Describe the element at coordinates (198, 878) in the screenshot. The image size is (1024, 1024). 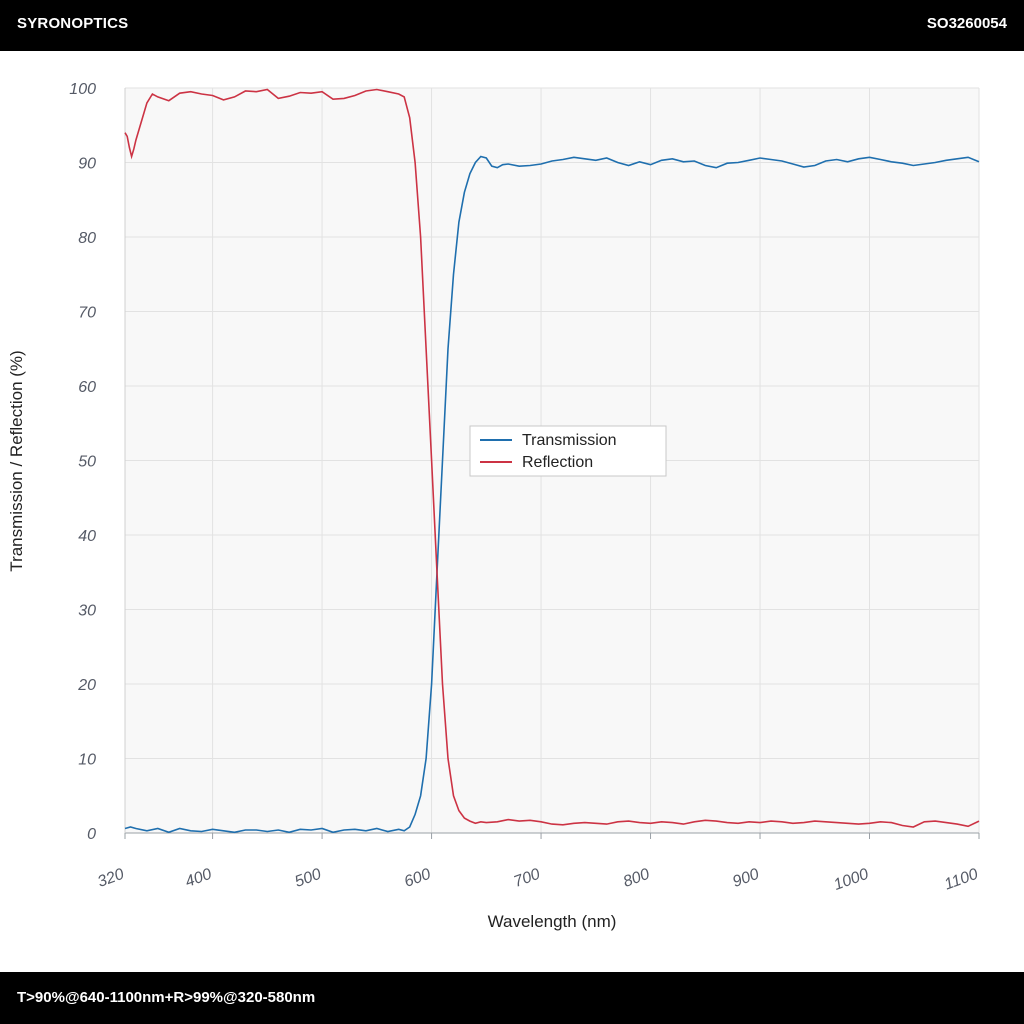
I see `x-tick-label: 400` at that location.